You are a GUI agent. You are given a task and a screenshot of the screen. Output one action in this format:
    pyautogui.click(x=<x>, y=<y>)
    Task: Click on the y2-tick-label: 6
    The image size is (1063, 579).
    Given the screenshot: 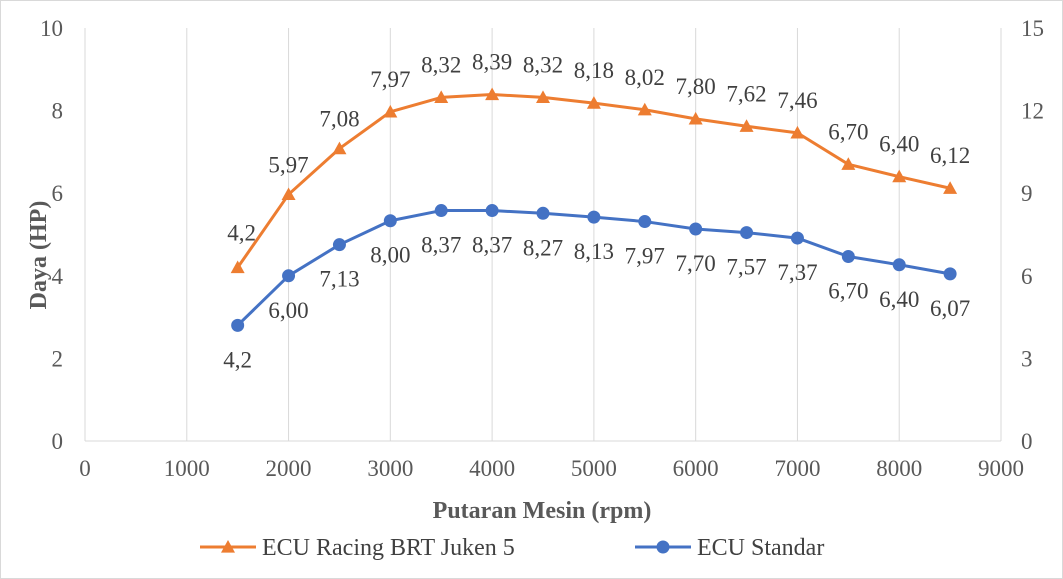 What is the action you would take?
    pyautogui.click(x=1027, y=276)
    